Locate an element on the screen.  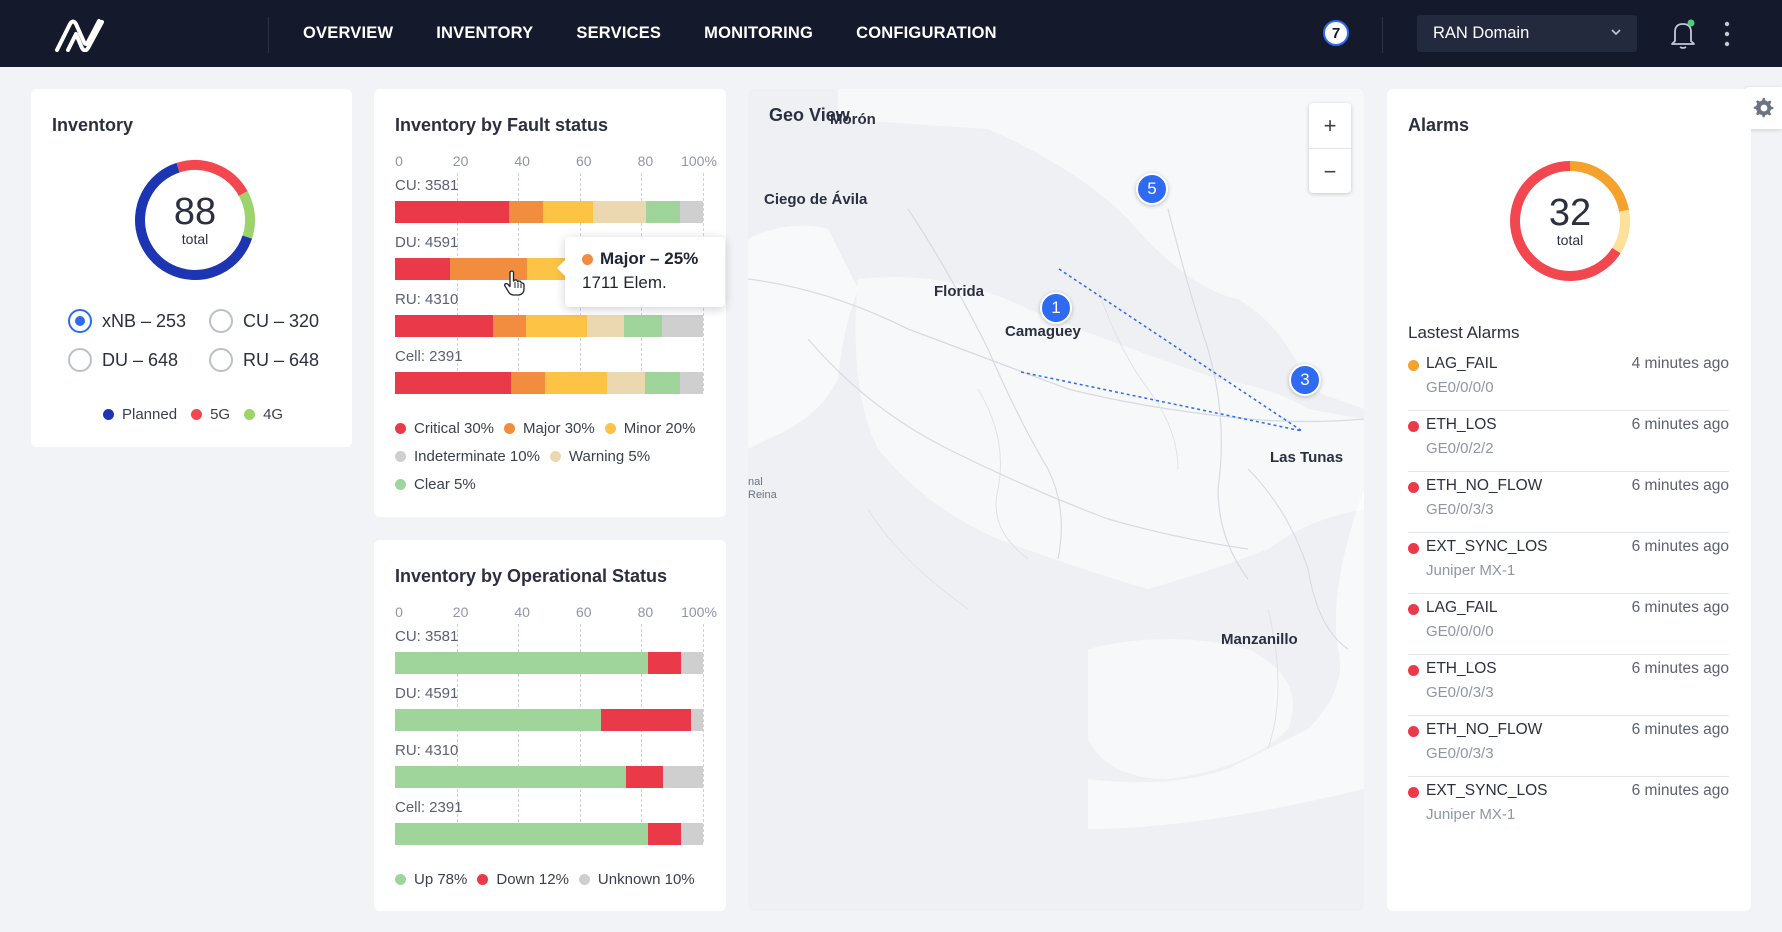
alarm-source: GE0/0/3/3 is located at coordinates (1460, 753).